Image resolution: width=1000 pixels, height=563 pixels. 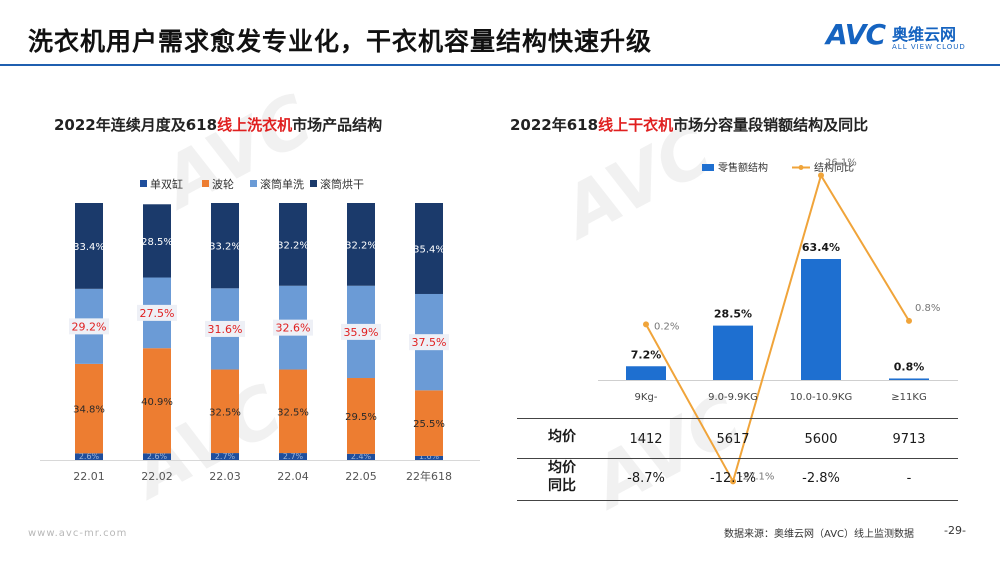 What do you see at coordinates (636, 125) in the screenshot?
I see `right-chart-title-highlight: 线上干衣机` at bounding box center [636, 125].